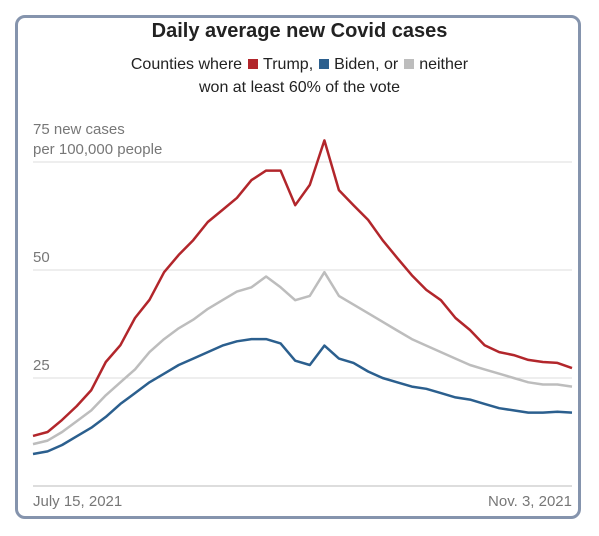 The width and height of the screenshot is (599, 536). What do you see at coordinates (41, 365) in the screenshot?
I see `y-tick-label: 25` at bounding box center [41, 365].